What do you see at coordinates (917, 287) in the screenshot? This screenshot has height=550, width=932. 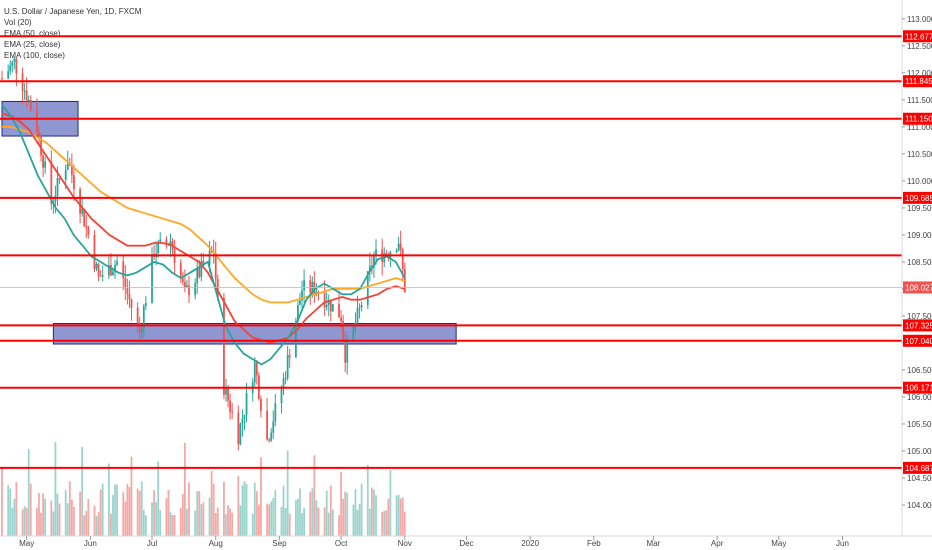 I see `last-price-badge` at bounding box center [917, 287].